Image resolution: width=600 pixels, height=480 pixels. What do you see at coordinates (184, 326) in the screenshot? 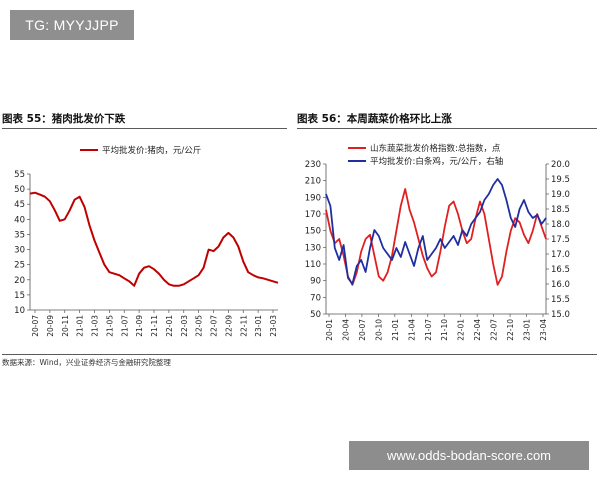
I see `x-tick-label: 22-03` at bounding box center [184, 326].